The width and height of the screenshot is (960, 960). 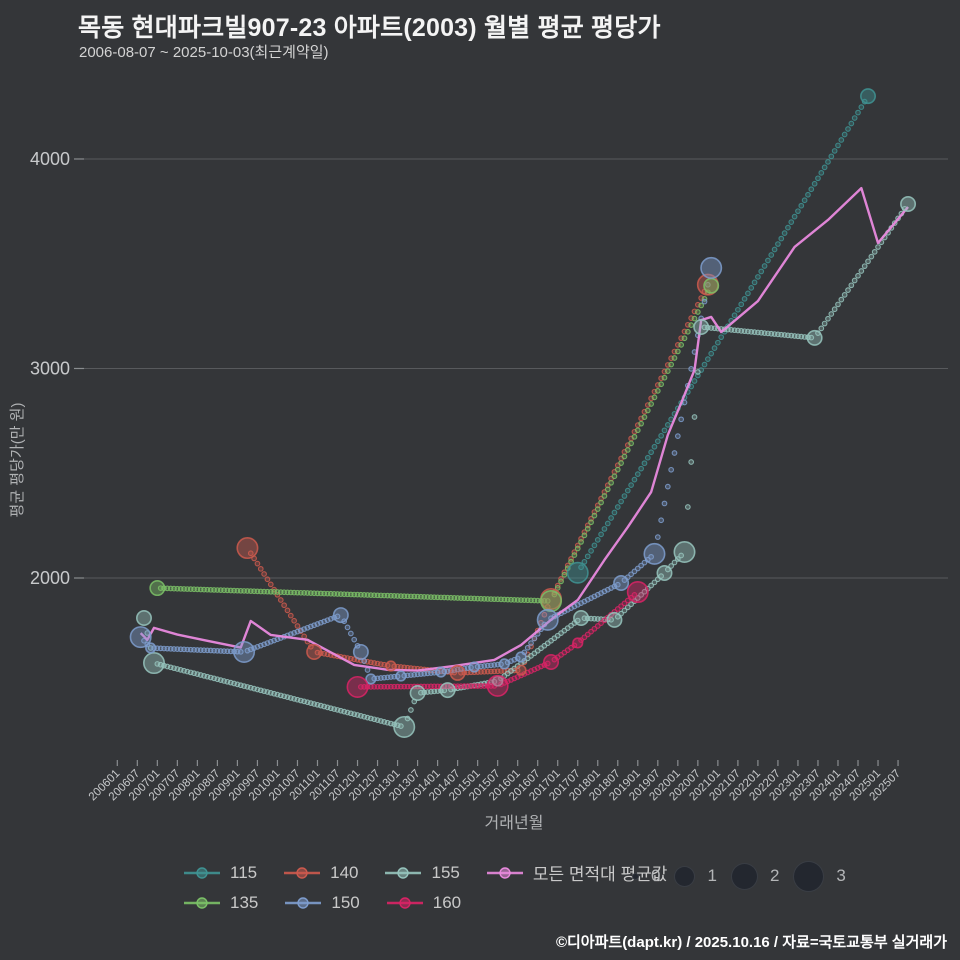 What do you see at coordinates (220, 873) in the screenshot?
I see `legend-item-115: 115` at bounding box center [220, 873].